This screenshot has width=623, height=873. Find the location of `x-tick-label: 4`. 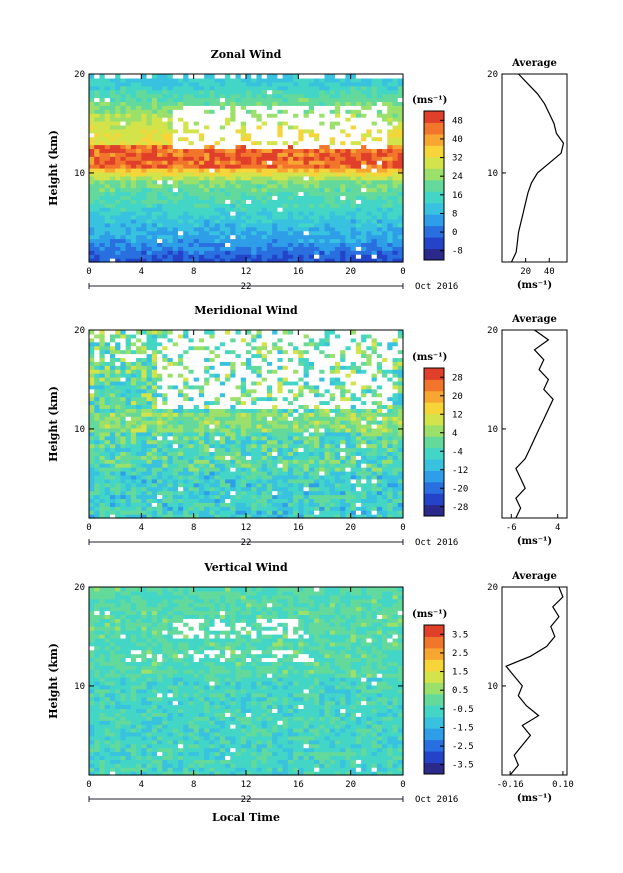

x-tick-label: 4 is located at coordinates (141, 272).